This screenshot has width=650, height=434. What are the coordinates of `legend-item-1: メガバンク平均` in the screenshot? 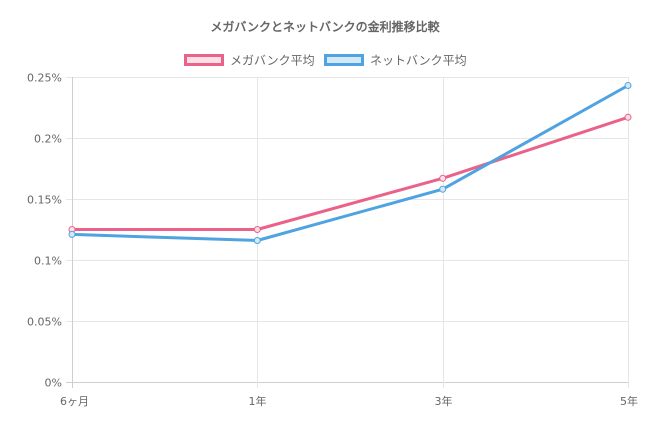 It's located at (249, 61).